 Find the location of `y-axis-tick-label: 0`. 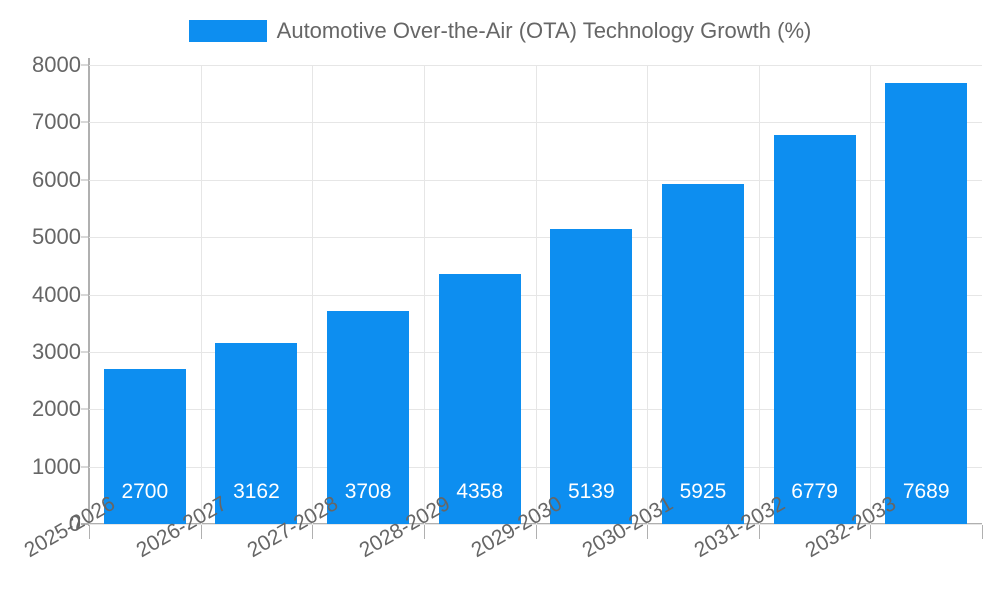

y-axis-tick-label: 0 is located at coordinates (74, 523).